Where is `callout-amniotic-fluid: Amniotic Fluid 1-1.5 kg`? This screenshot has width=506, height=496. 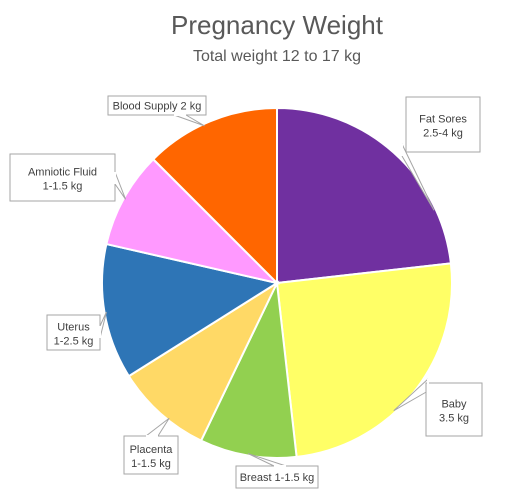
callout-amniotic-fluid: Amniotic Fluid 1-1.5 kg is located at coordinates (68, 177).